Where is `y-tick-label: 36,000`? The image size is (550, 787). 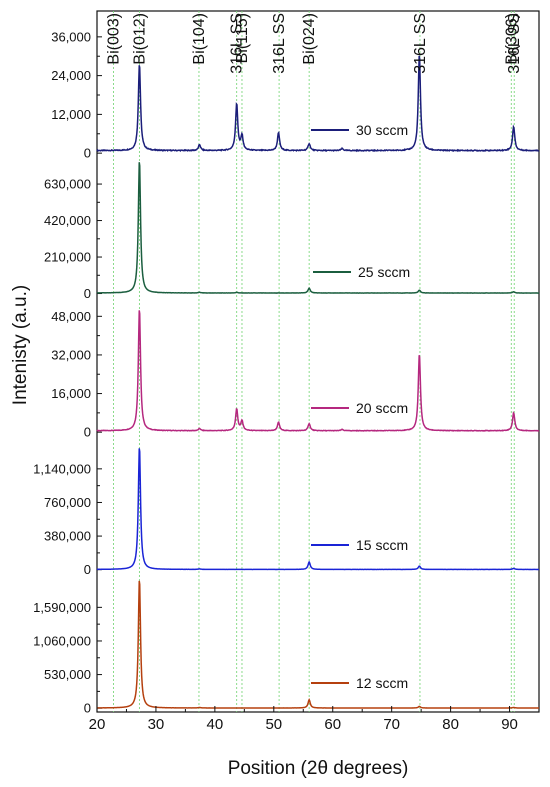
y-tick-label: 36,000 is located at coordinates (71, 36).